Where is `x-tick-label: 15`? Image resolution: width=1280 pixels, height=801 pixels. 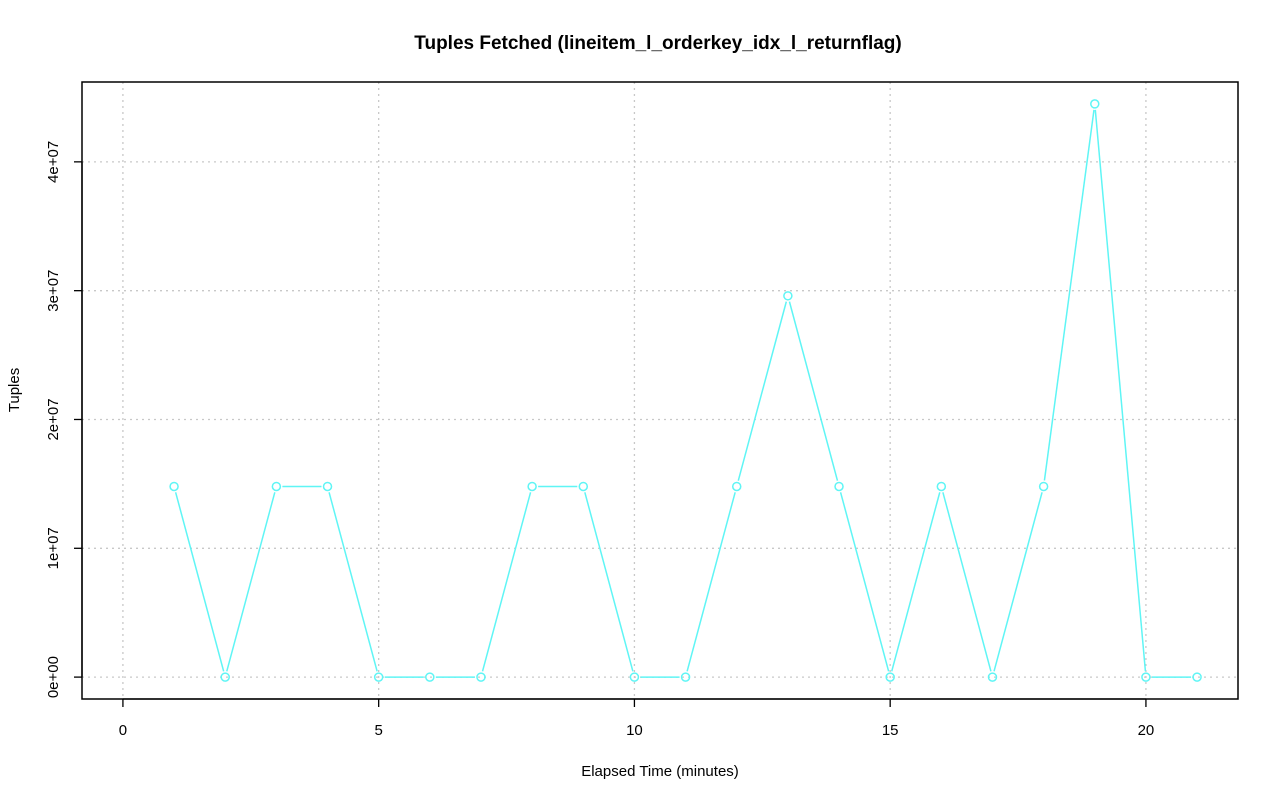 x-tick-label: 15 is located at coordinates (890, 730).